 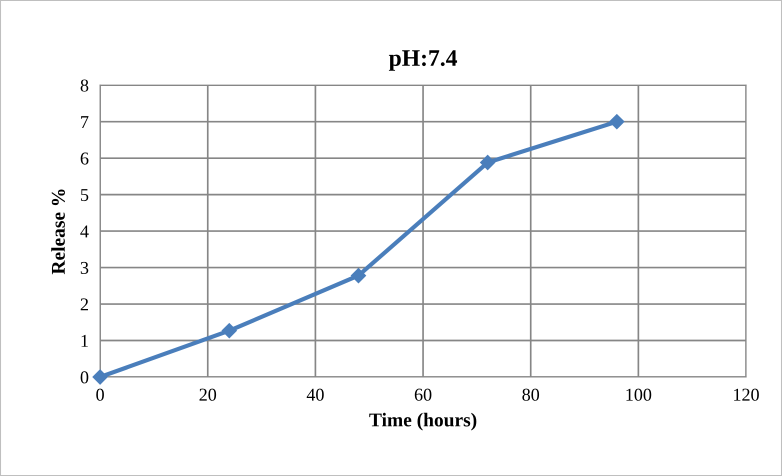 What do you see at coordinates (746, 394) in the screenshot?
I see `x-tick-label: 120` at bounding box center [746, 394].